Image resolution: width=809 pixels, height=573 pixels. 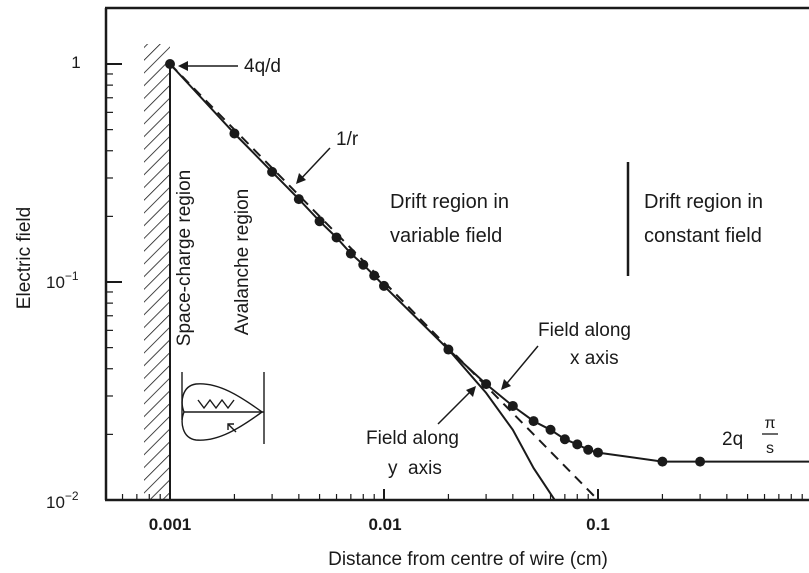 I want to click on x-tick-label-2: 0.1, so click(x=598, y=524).